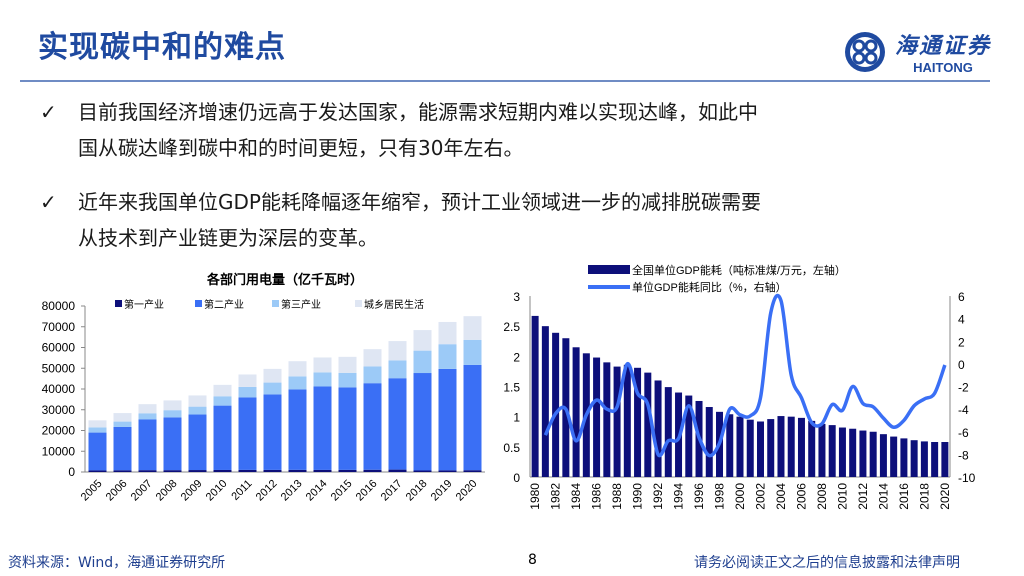  Describe the element at coordinates (917, 51) in the screenshot. I see `haitong-logo: 海通证券 HAITONG` at that location.